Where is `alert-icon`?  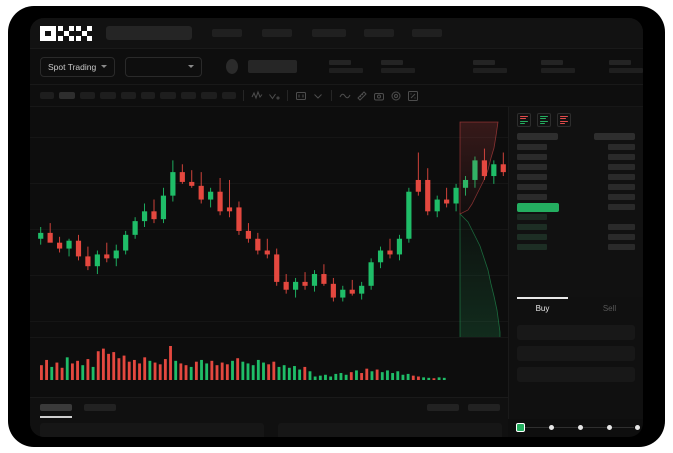 alert-icon is located at coordinates (274, 96).